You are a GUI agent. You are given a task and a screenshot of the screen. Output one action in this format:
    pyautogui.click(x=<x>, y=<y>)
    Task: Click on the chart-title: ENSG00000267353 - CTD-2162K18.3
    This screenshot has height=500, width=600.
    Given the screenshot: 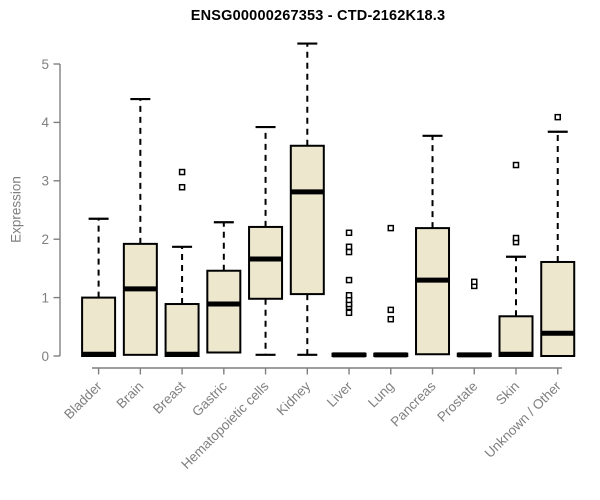 What is the action you would take?
    pyautogui.click(x=318, y=16)
    